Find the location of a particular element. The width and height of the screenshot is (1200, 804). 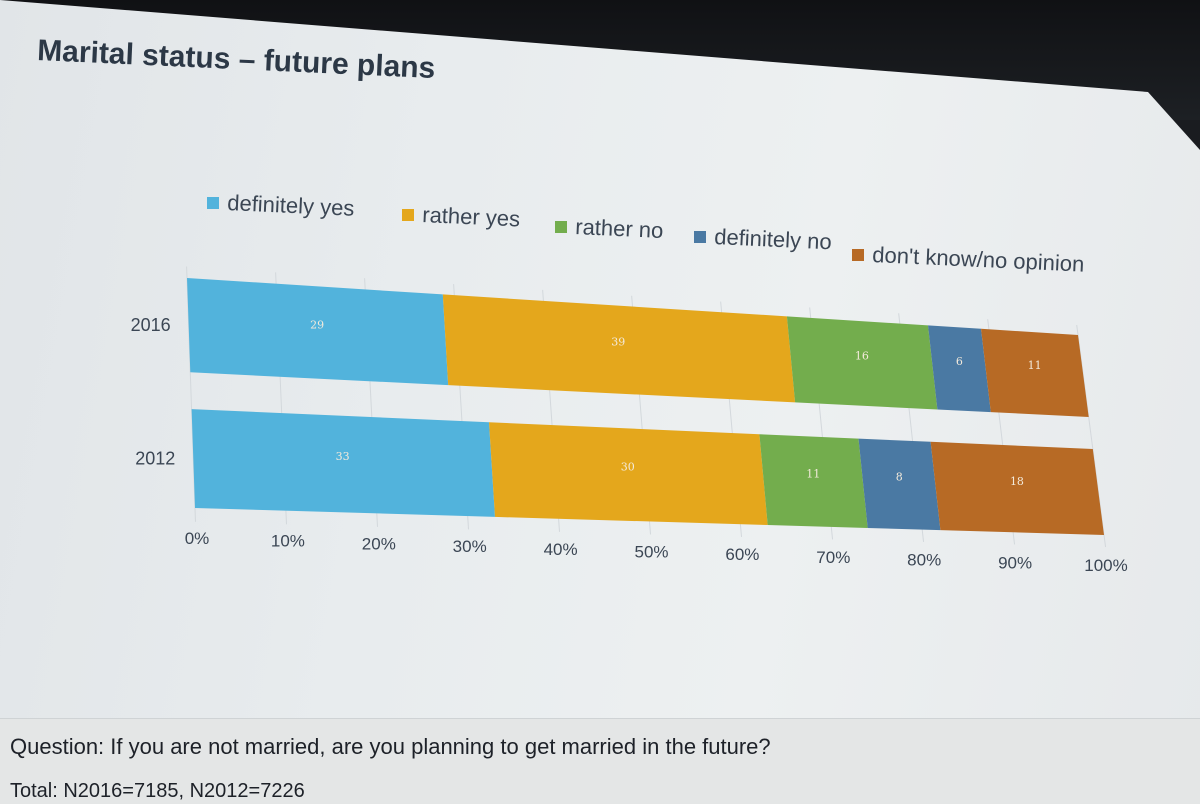

x-tick-label: 0% is located at coordinates (197, 538).